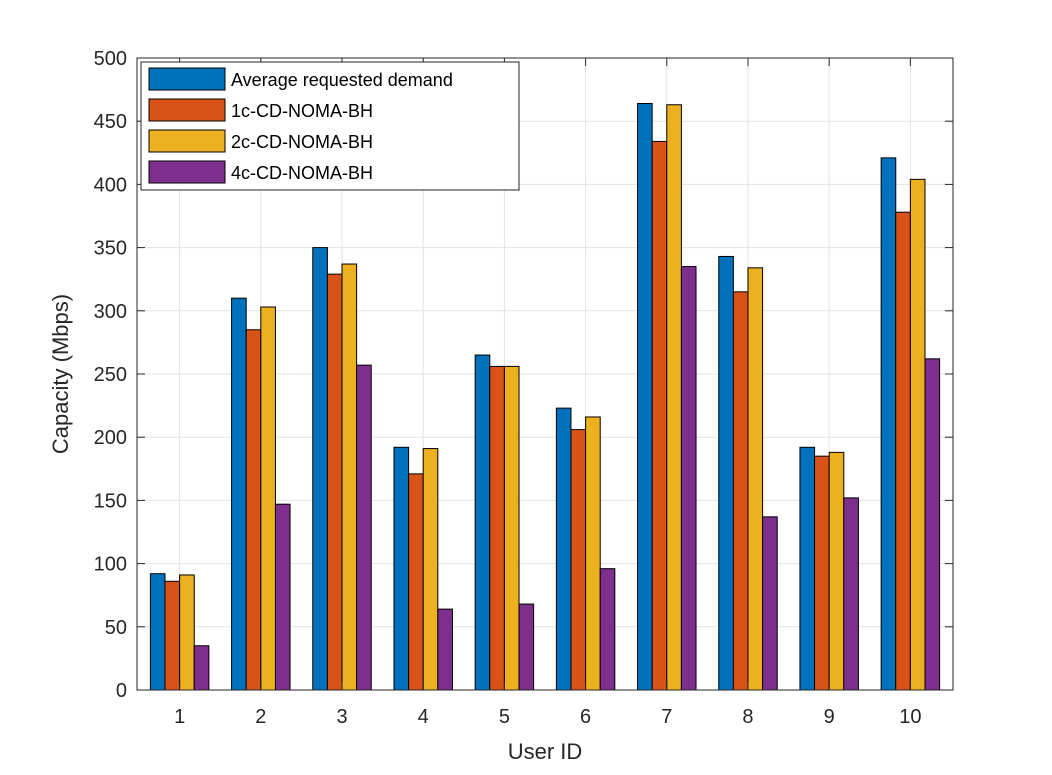 The height and width of the screenshot is (775, 1052). Describe the element at coordinates (110, 122) in the screenshot. I see `y-tick-label: 450` at that location.